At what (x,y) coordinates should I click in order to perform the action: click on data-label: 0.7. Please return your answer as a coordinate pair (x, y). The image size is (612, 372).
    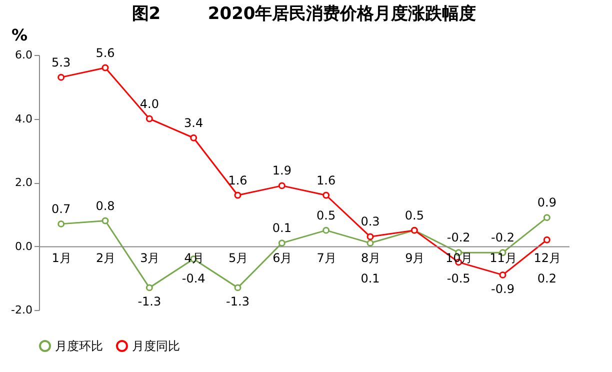
    Looking at the image, I should click on (61, 209).